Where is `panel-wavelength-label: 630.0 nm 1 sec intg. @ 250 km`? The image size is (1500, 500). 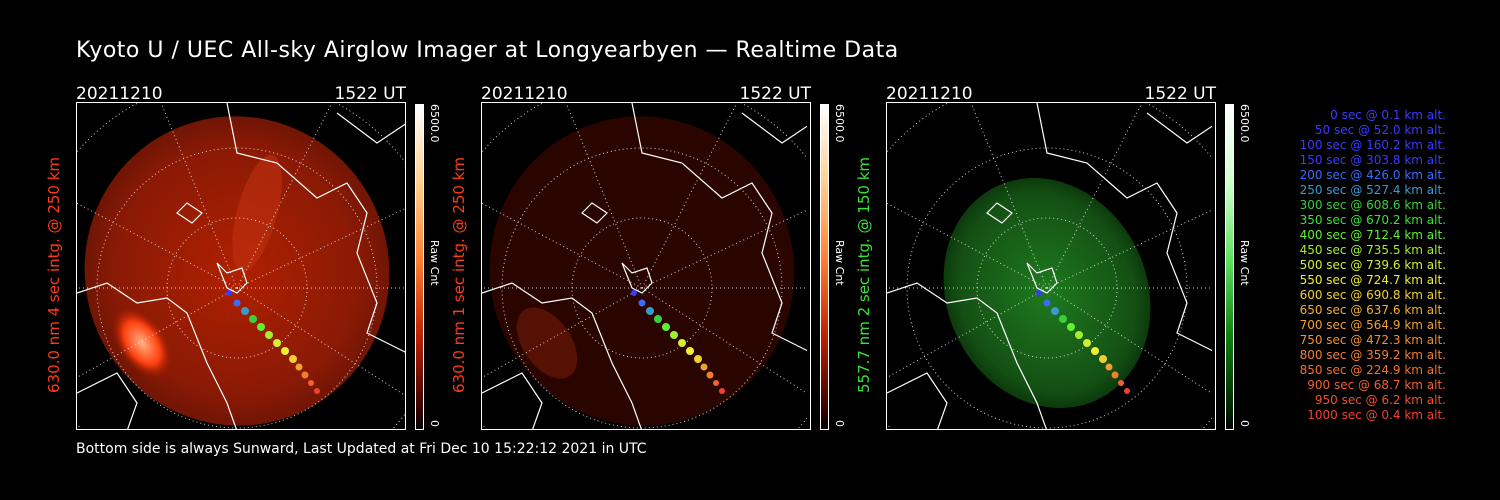 panel-wavelength-label: 630.0 nm 1 sec intg. @ 250 km is located at coordinates (459, 275).